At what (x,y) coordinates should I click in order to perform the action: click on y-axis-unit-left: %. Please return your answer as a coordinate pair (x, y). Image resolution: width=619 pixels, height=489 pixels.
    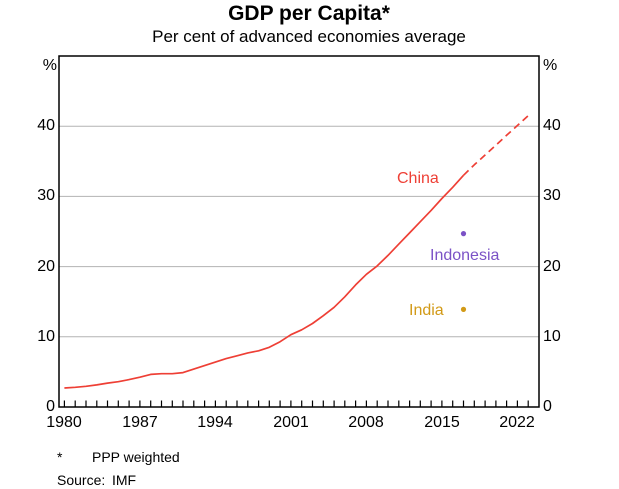
    Looking at the image, I should click on (49, 65).